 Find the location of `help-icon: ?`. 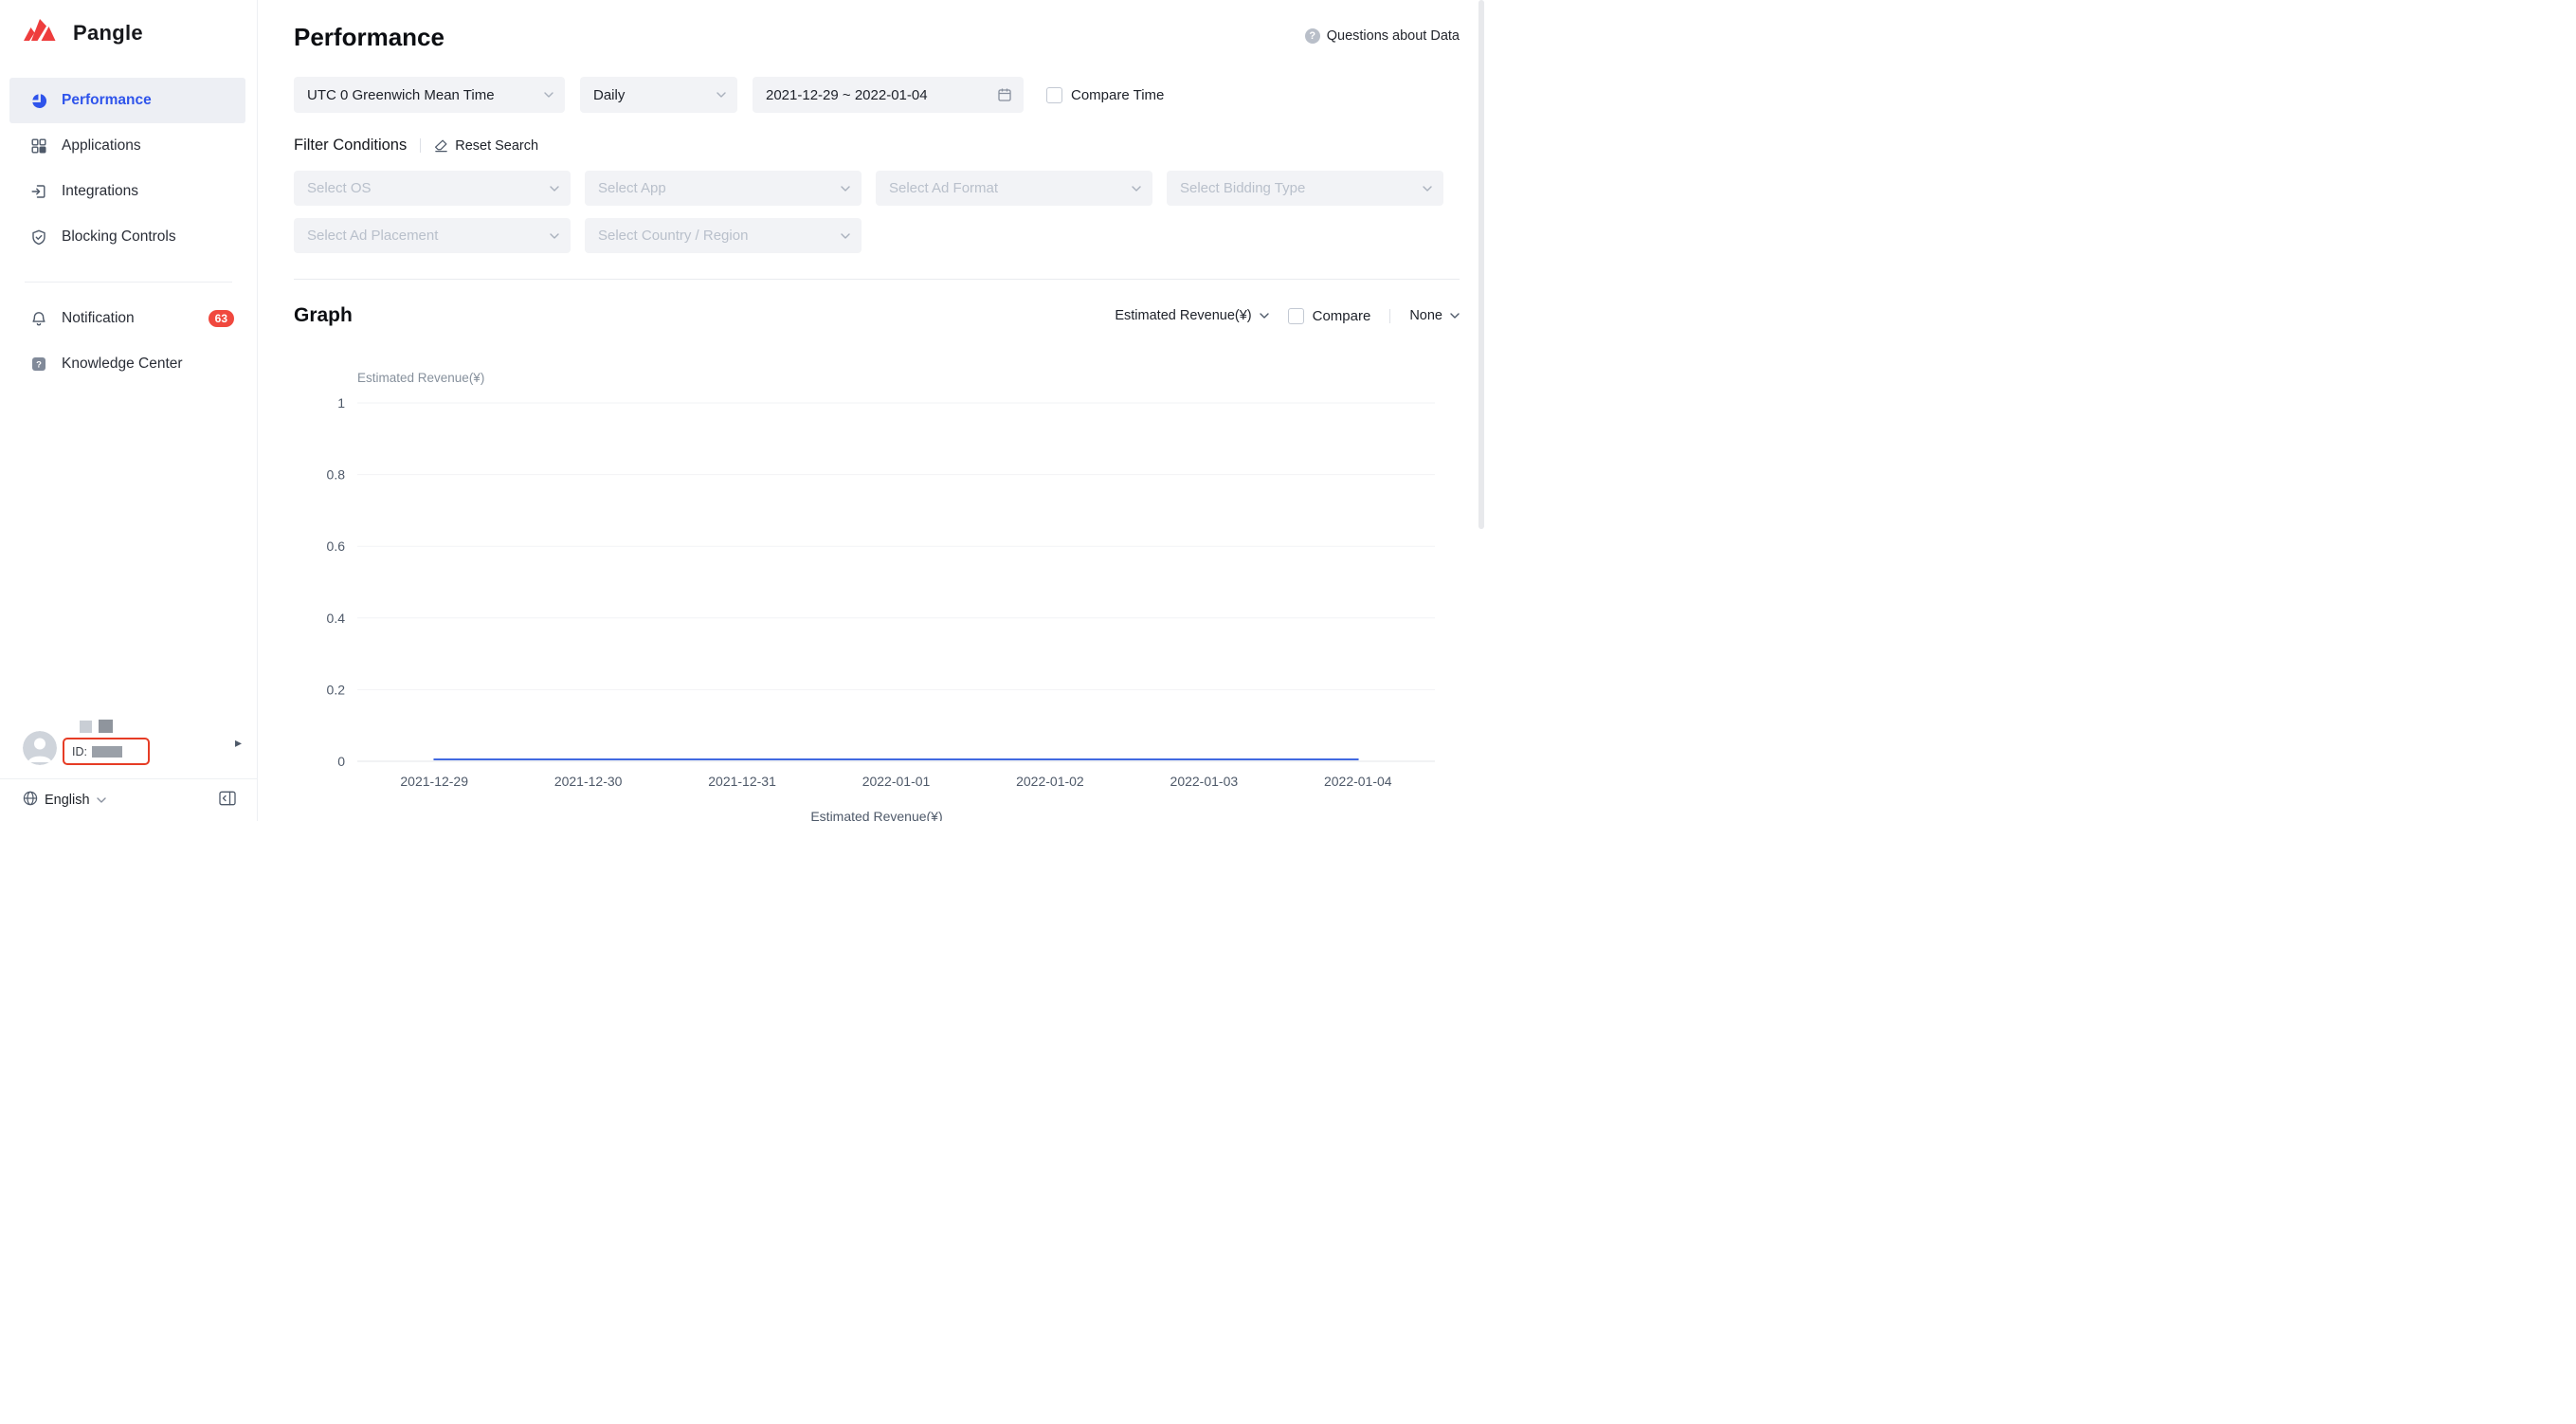

help-icon: ? is located at coordinates (1312, 36).